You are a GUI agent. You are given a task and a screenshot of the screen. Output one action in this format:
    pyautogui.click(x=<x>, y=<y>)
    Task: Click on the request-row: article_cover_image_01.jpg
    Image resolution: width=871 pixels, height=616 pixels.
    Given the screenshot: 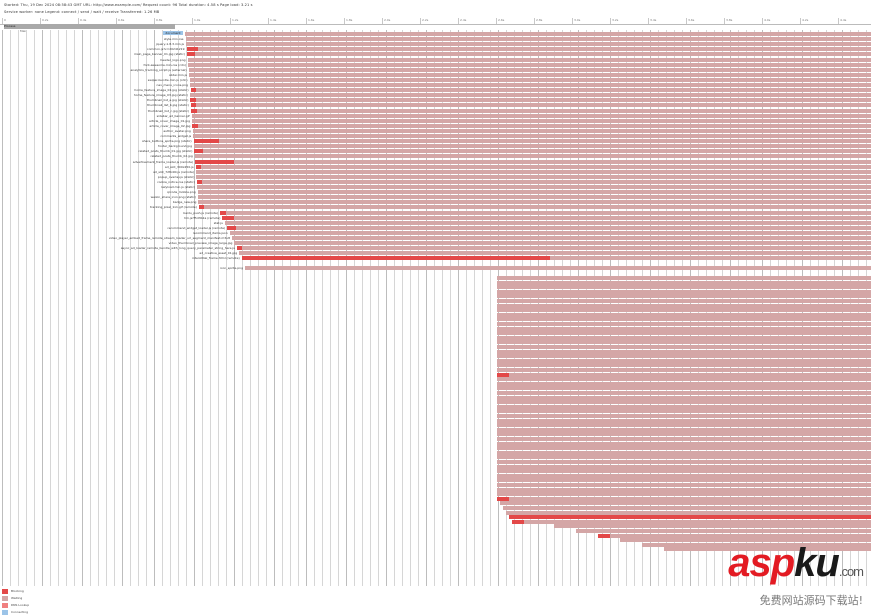 What is the action you would take?
    pyautogui.click(x=435, y=121)
    